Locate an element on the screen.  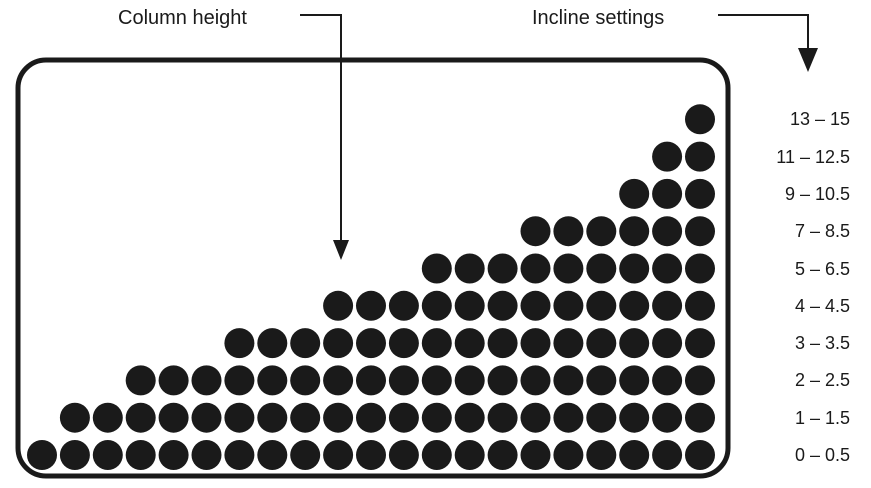
incline-settings-leader-line is located at coordinates (763, 35).